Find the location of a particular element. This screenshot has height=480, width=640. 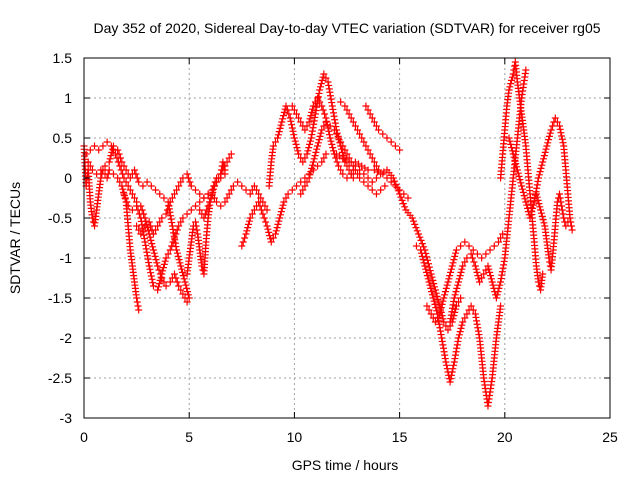

y-tick-label: -2.5 is located at coordinates (60, 378).